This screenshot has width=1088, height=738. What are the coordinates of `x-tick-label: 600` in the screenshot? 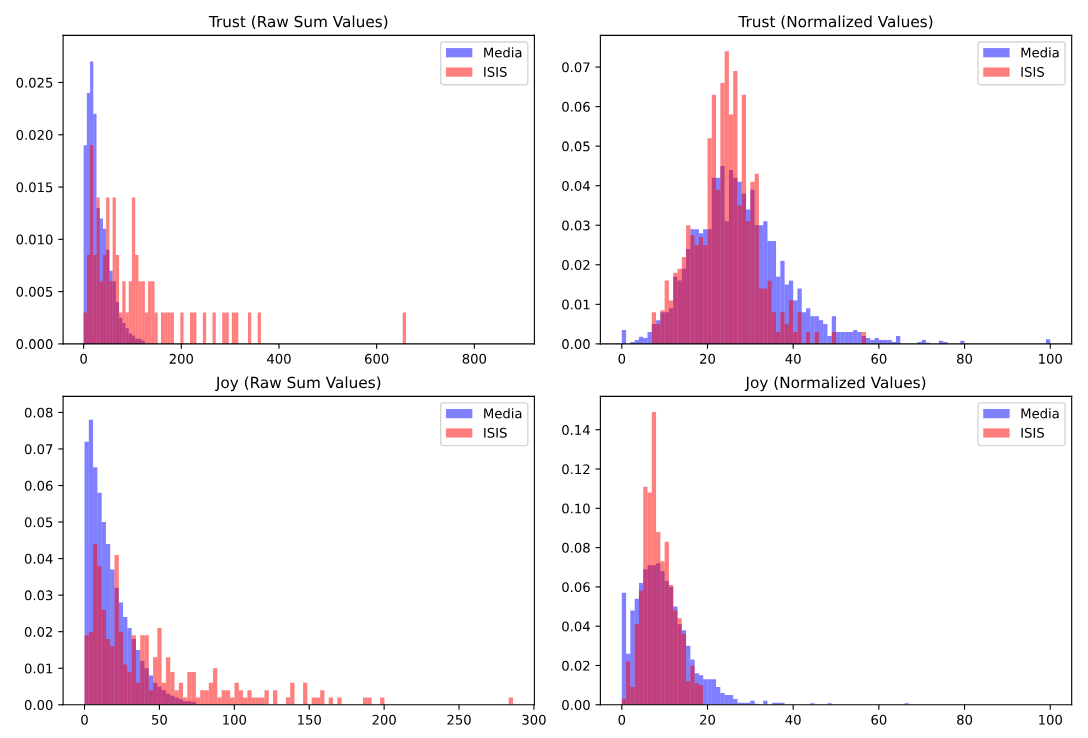 It's located at (376, 358).